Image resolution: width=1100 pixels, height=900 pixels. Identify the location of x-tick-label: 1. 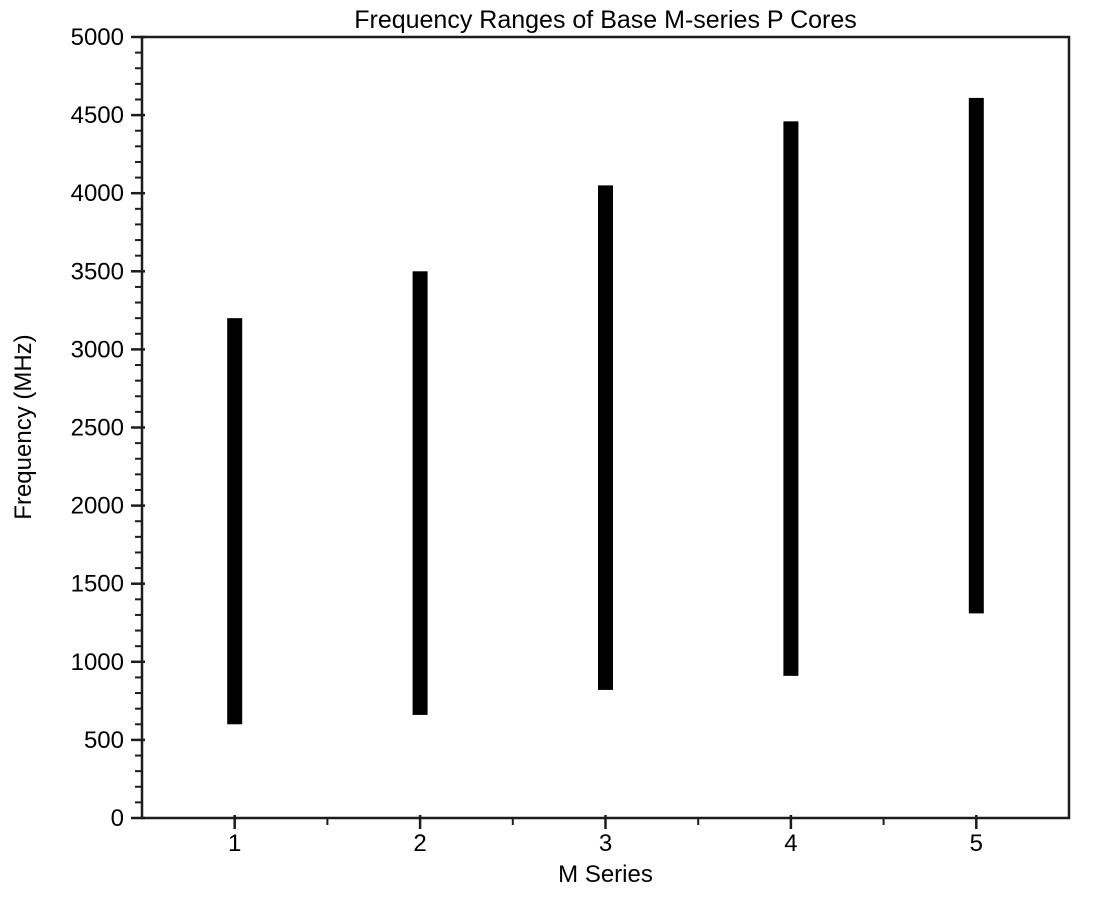
(234, 843).